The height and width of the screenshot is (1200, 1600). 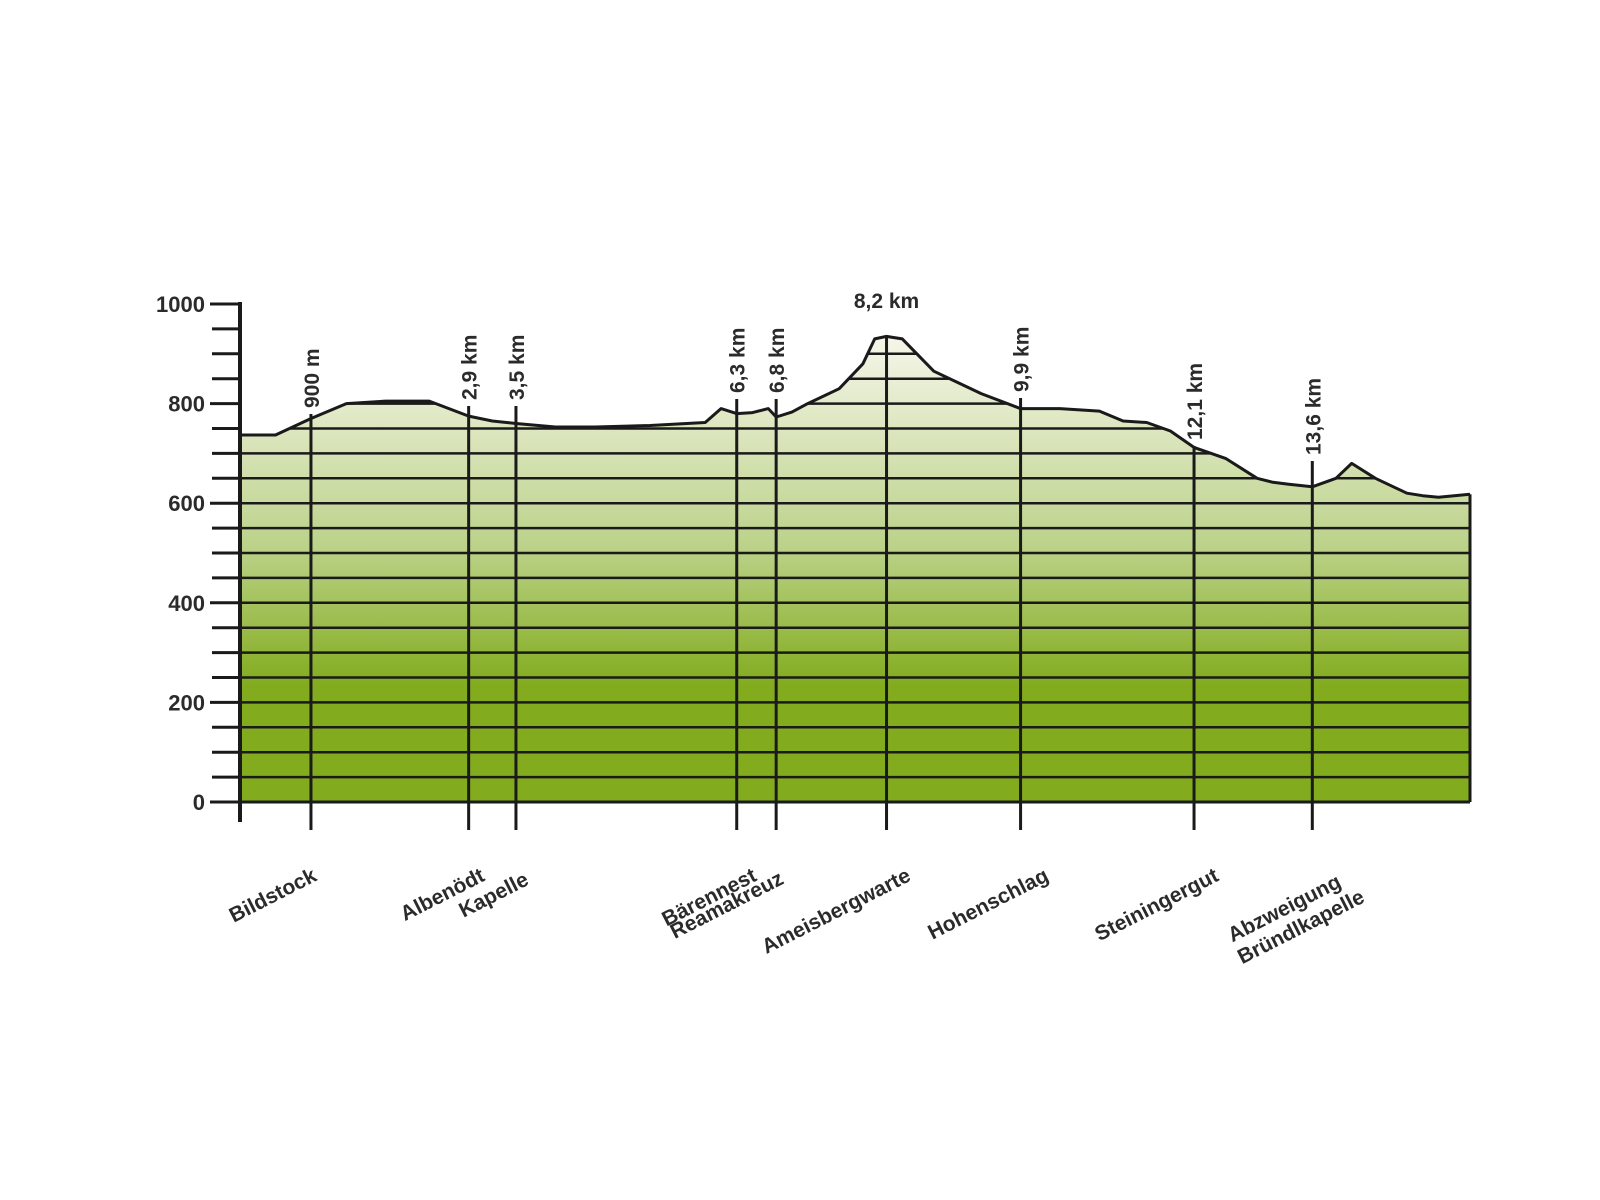 I want to click on marker-km-label: 9,9 km, so click(x=1022, y=359).